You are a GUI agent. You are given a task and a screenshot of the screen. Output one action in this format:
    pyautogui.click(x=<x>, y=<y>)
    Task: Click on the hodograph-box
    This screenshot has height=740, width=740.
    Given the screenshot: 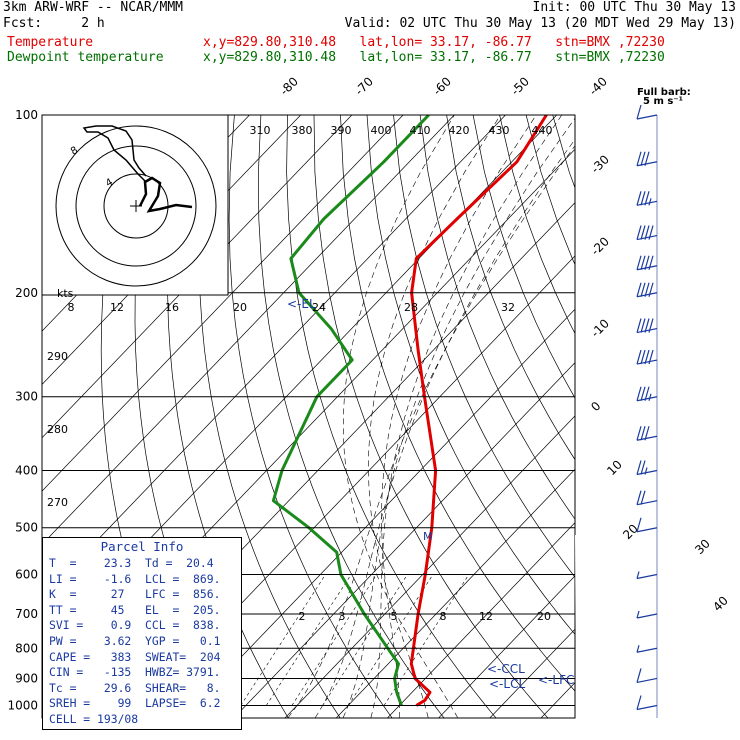 What is the action you would take?
    pyautogui.click(x=135, y=205)
    